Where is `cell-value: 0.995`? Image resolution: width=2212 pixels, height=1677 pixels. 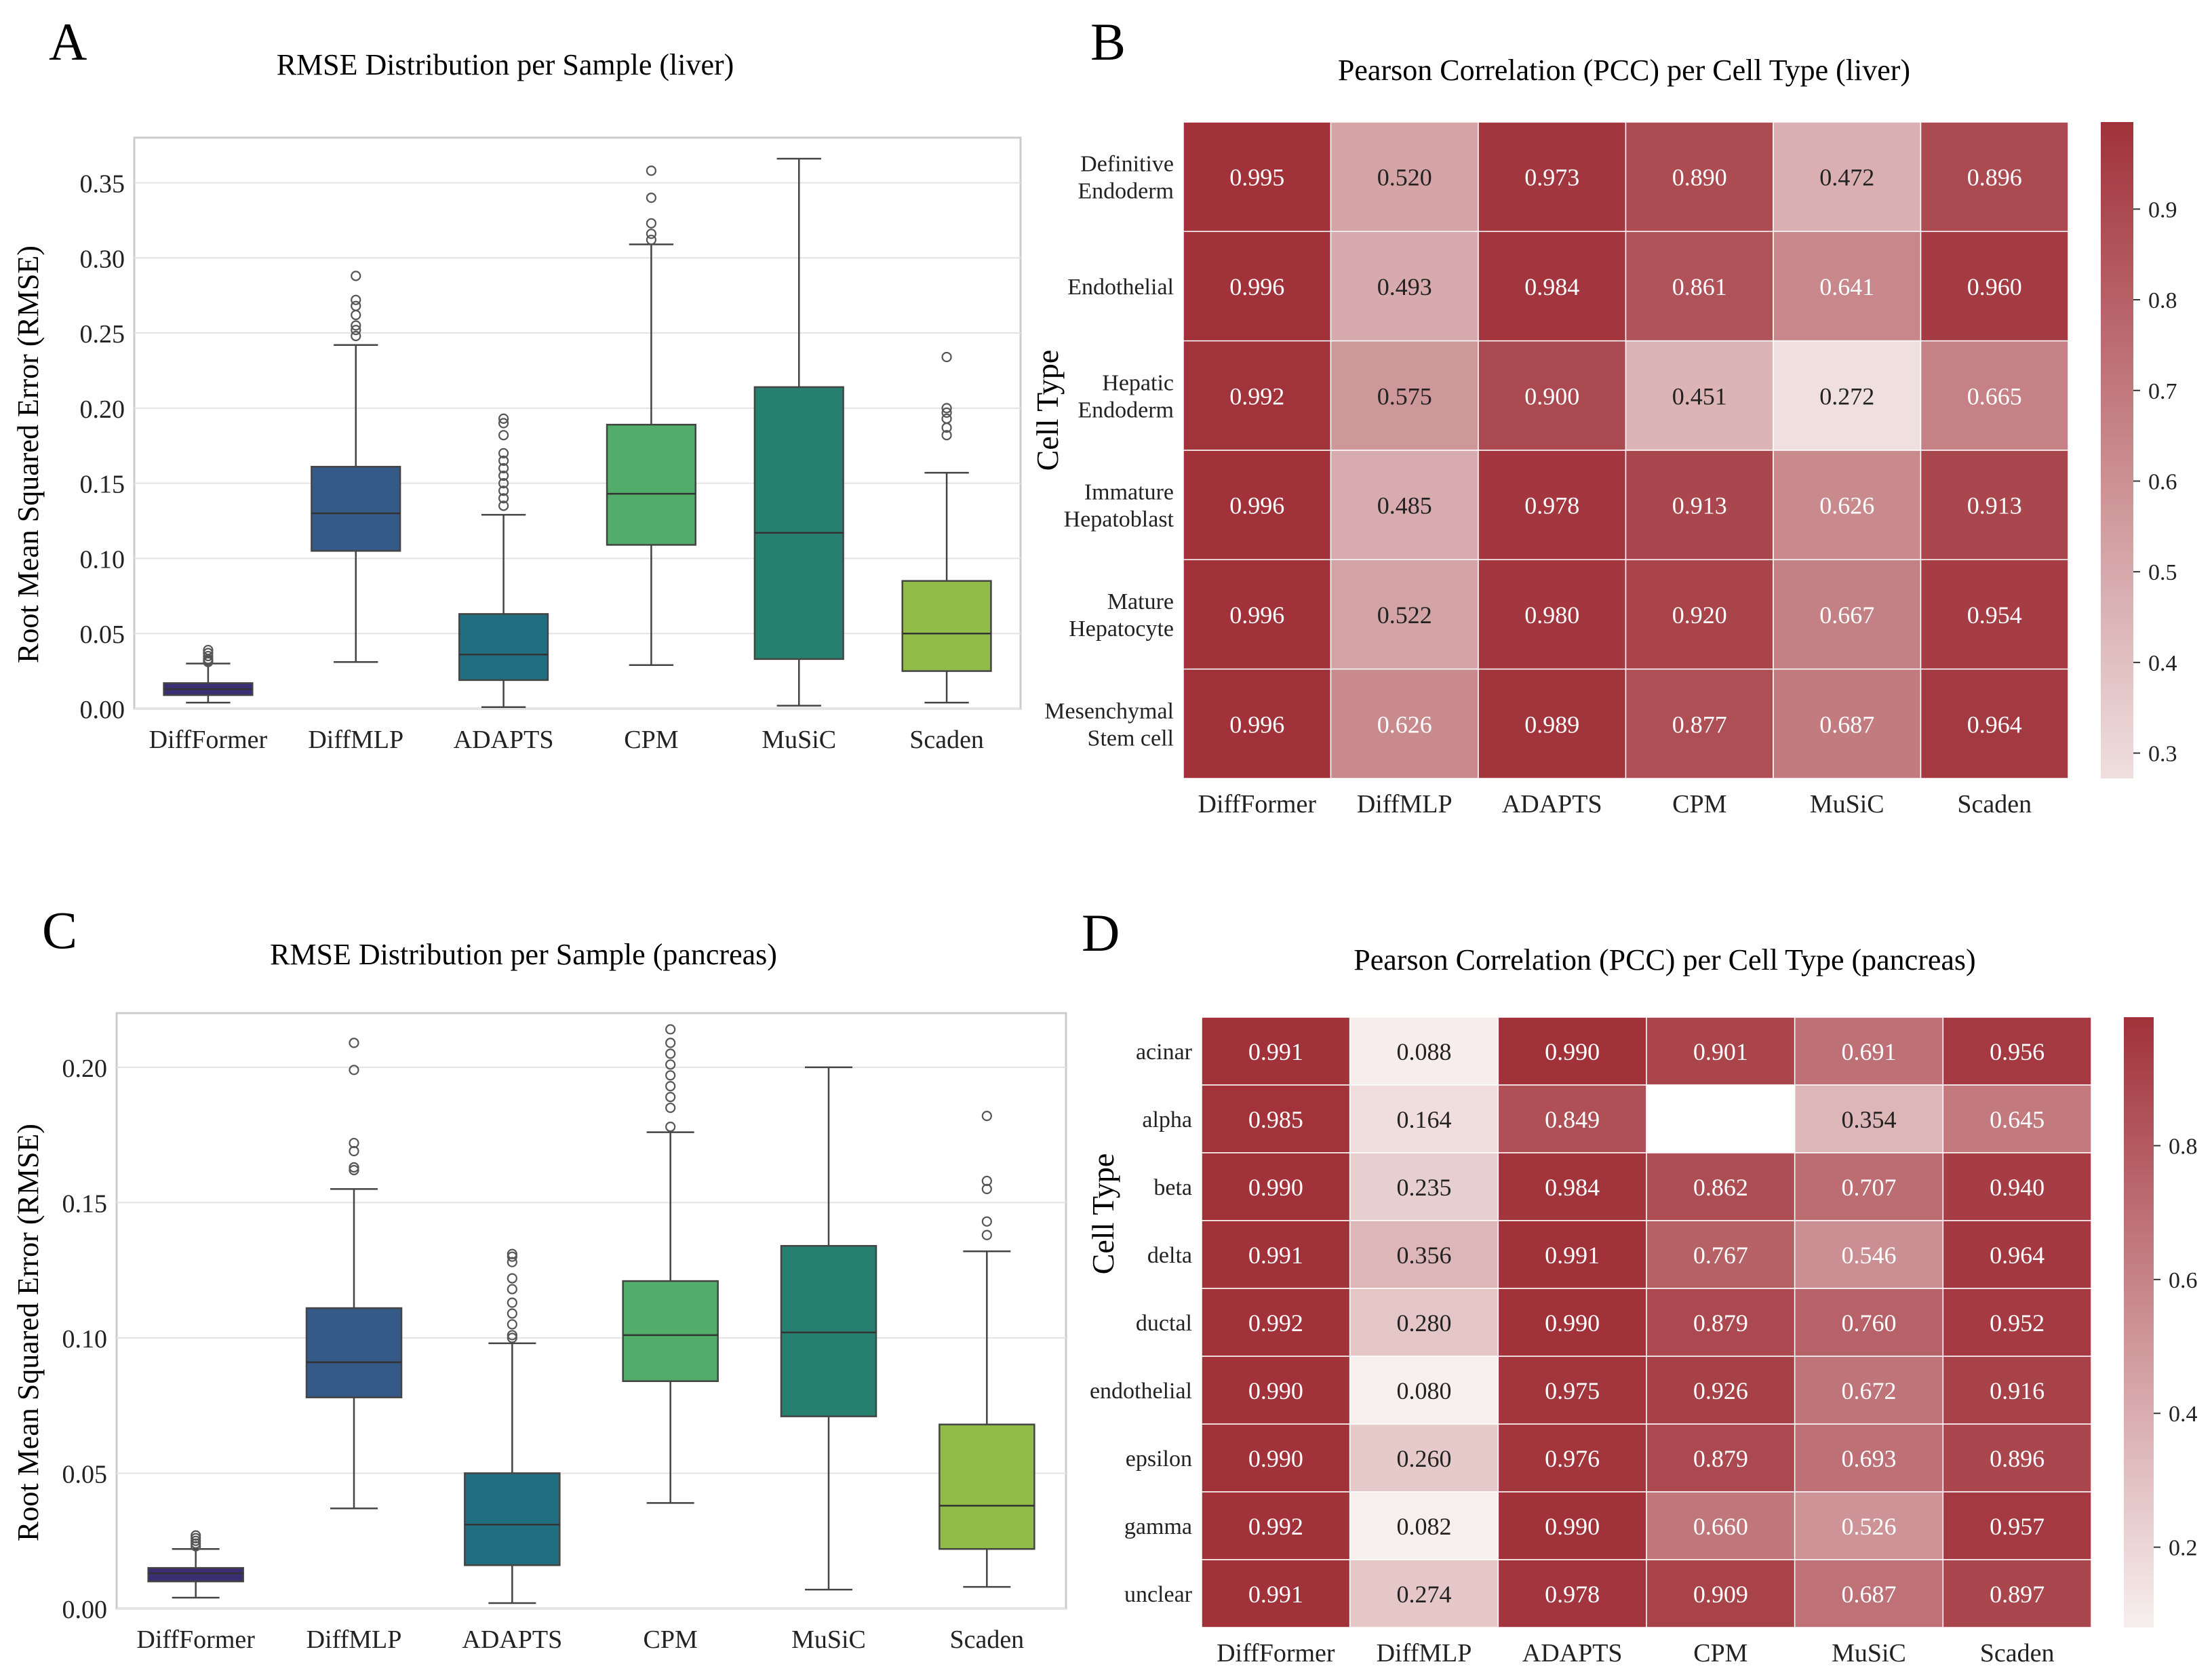 cell-value: 0.995 is located at coordinates (1257, 177).